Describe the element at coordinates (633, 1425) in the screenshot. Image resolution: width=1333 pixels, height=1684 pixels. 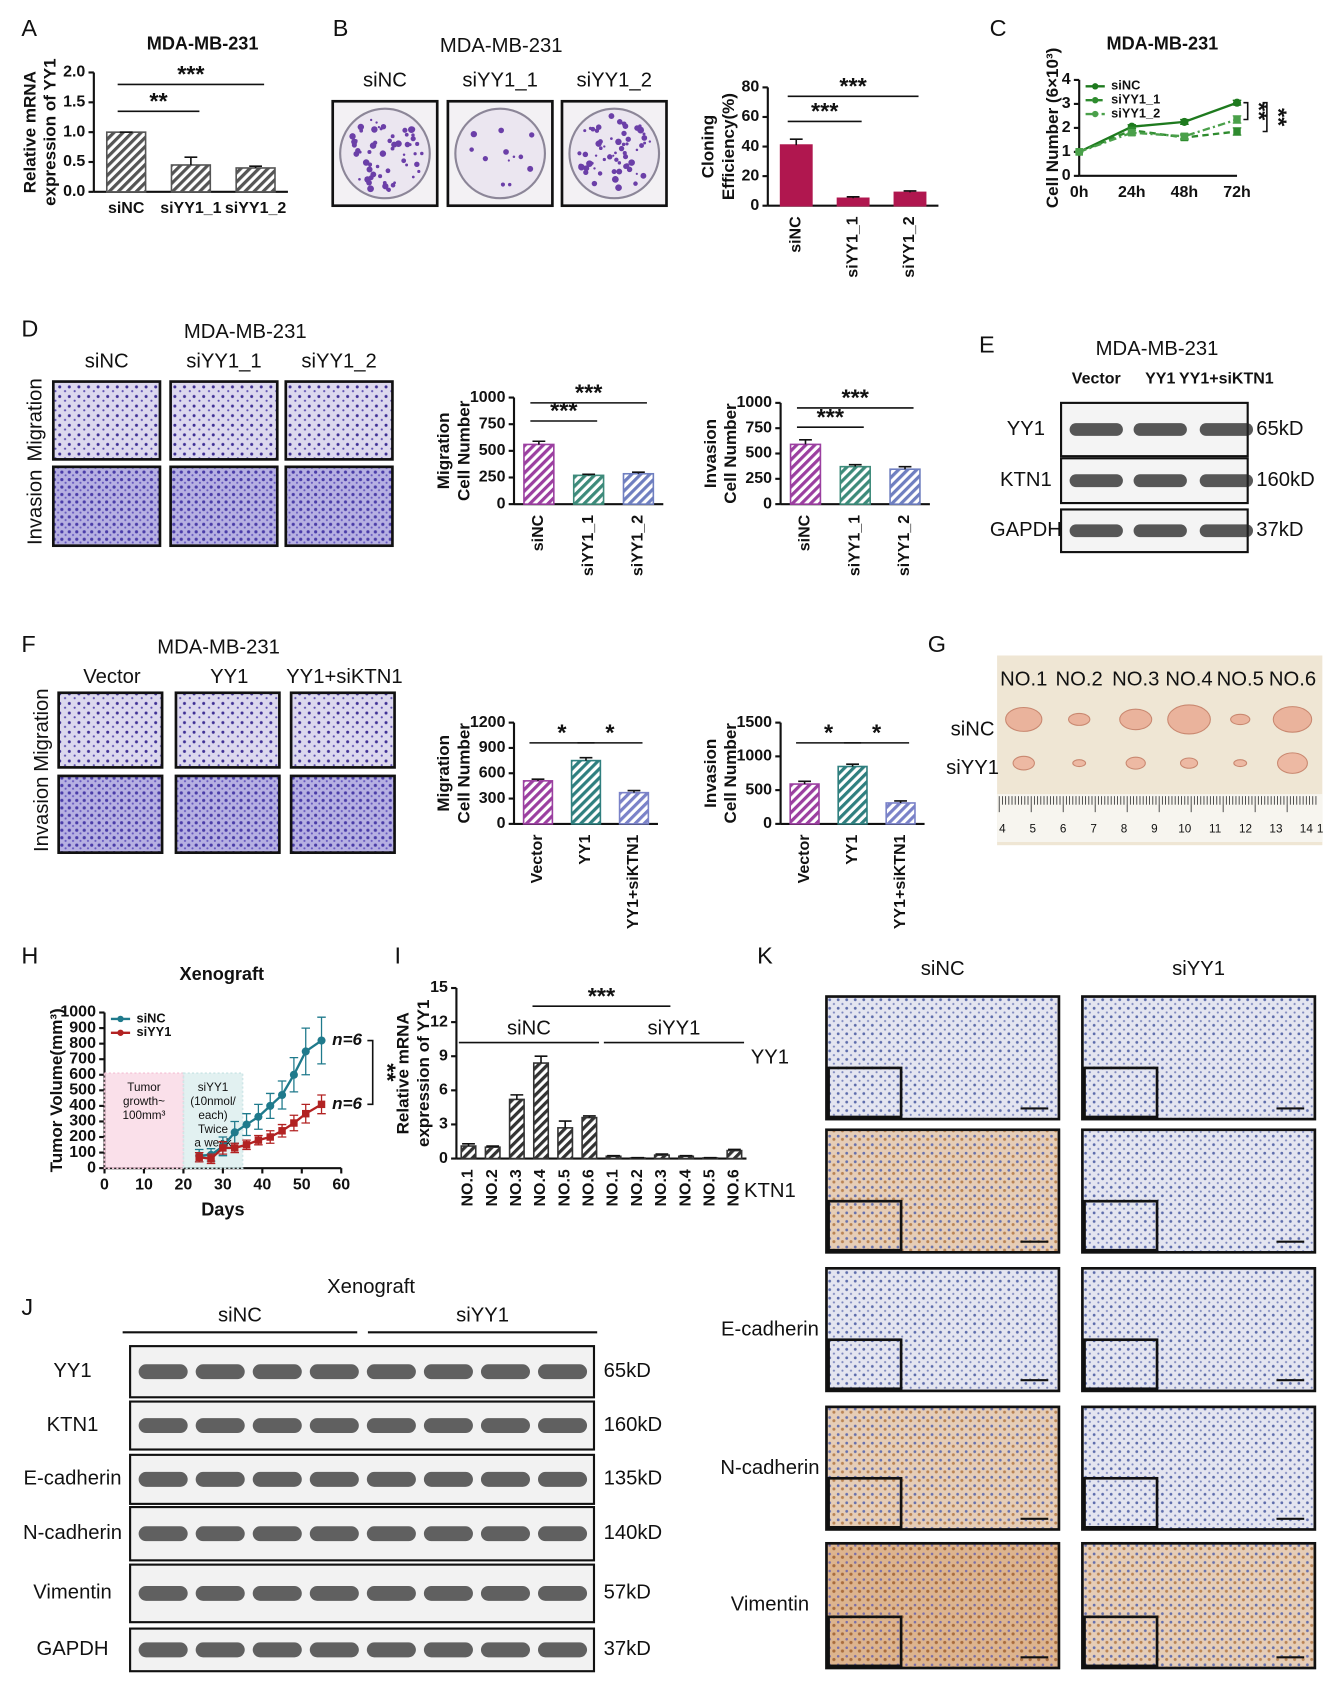
I see `size-label: 160kD` at that location.